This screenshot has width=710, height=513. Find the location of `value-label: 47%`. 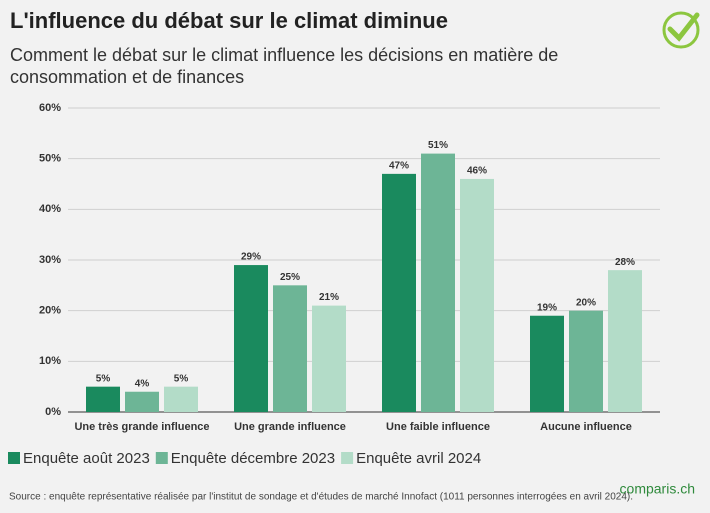

value-label: 47% is located at coordinates (399, 166).